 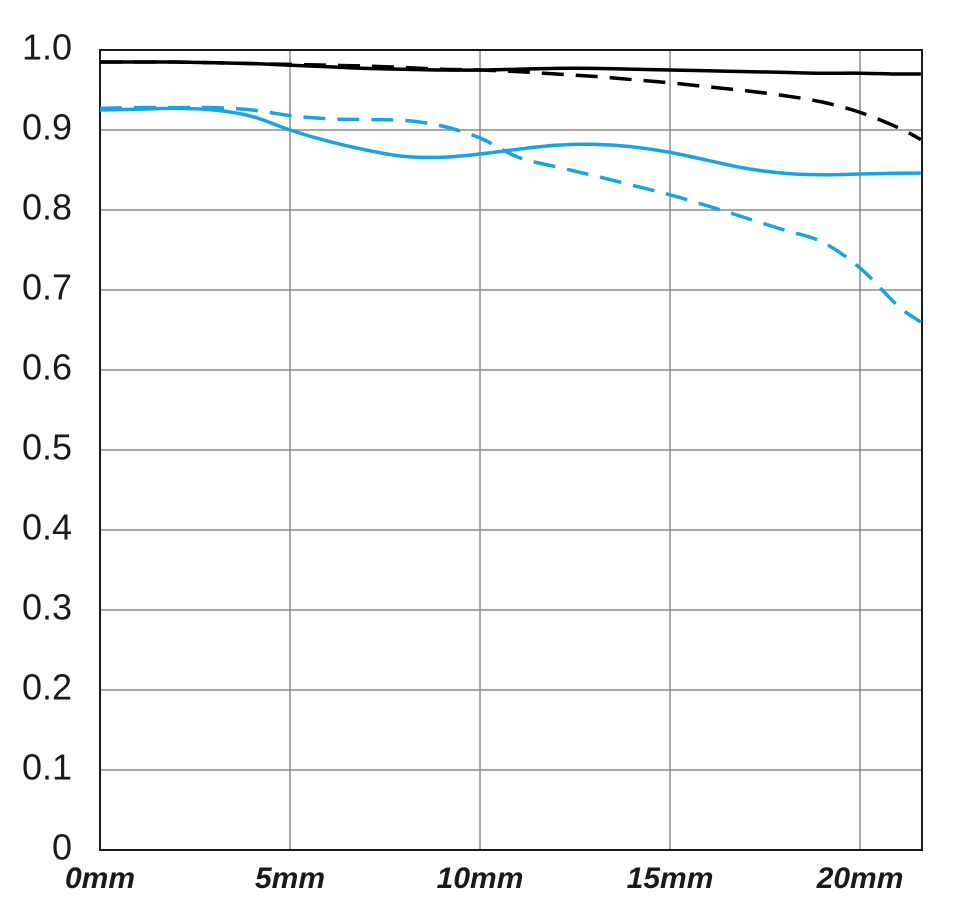 I want to click on y-tick-label: 1.0, so click(x=47, y=47).